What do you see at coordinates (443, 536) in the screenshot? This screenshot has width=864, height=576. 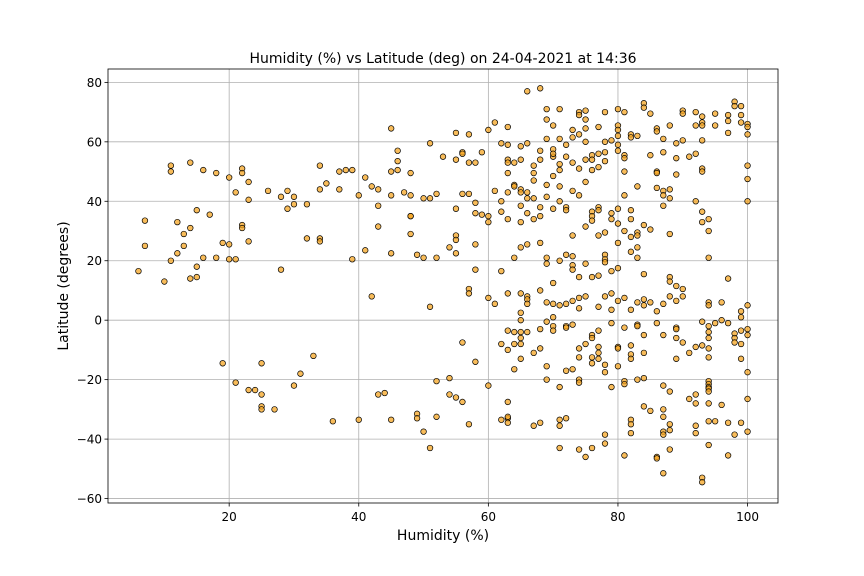 I see `x-axis-label: Humidity (%)` at bounding box center [443, 536].